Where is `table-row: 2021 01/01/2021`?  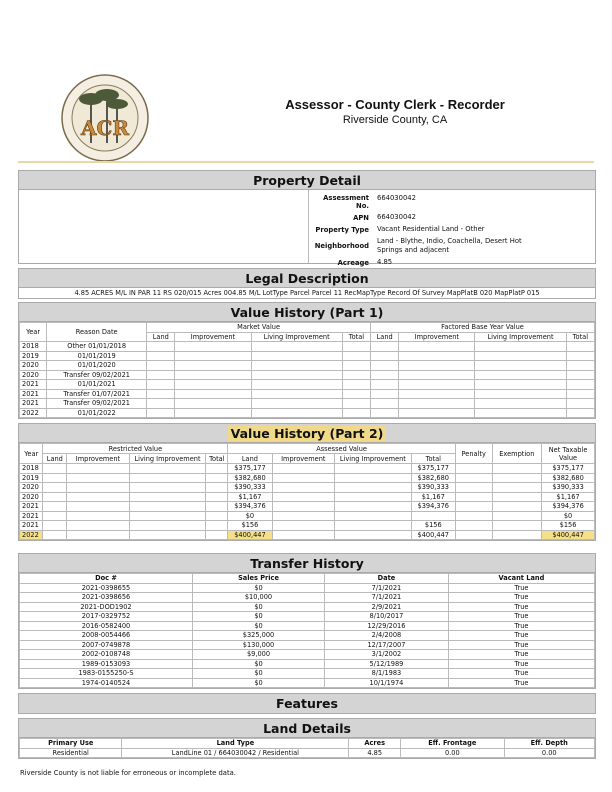 table-row: 2021 01/01/2021 is located at coordinates (307, 384).